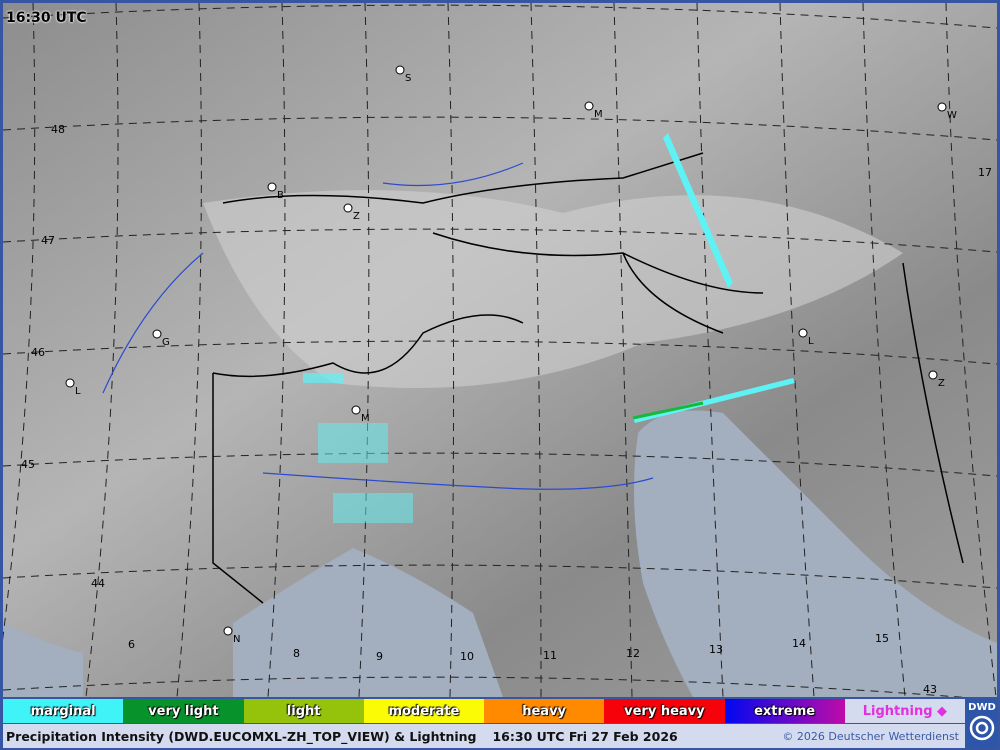  I want to click on sea-ligurian, so click(368, 622).